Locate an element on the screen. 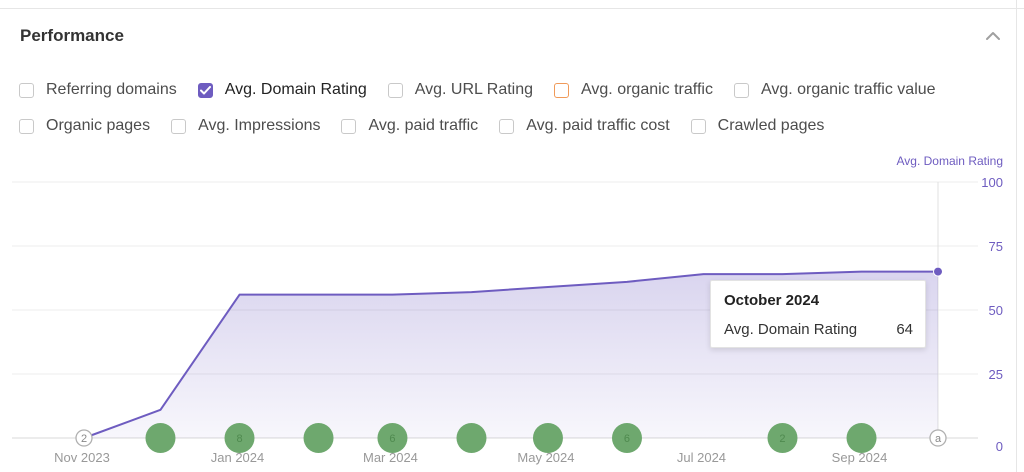  filter-label: Avg. organic traffic is located at coordinates (647, 89).